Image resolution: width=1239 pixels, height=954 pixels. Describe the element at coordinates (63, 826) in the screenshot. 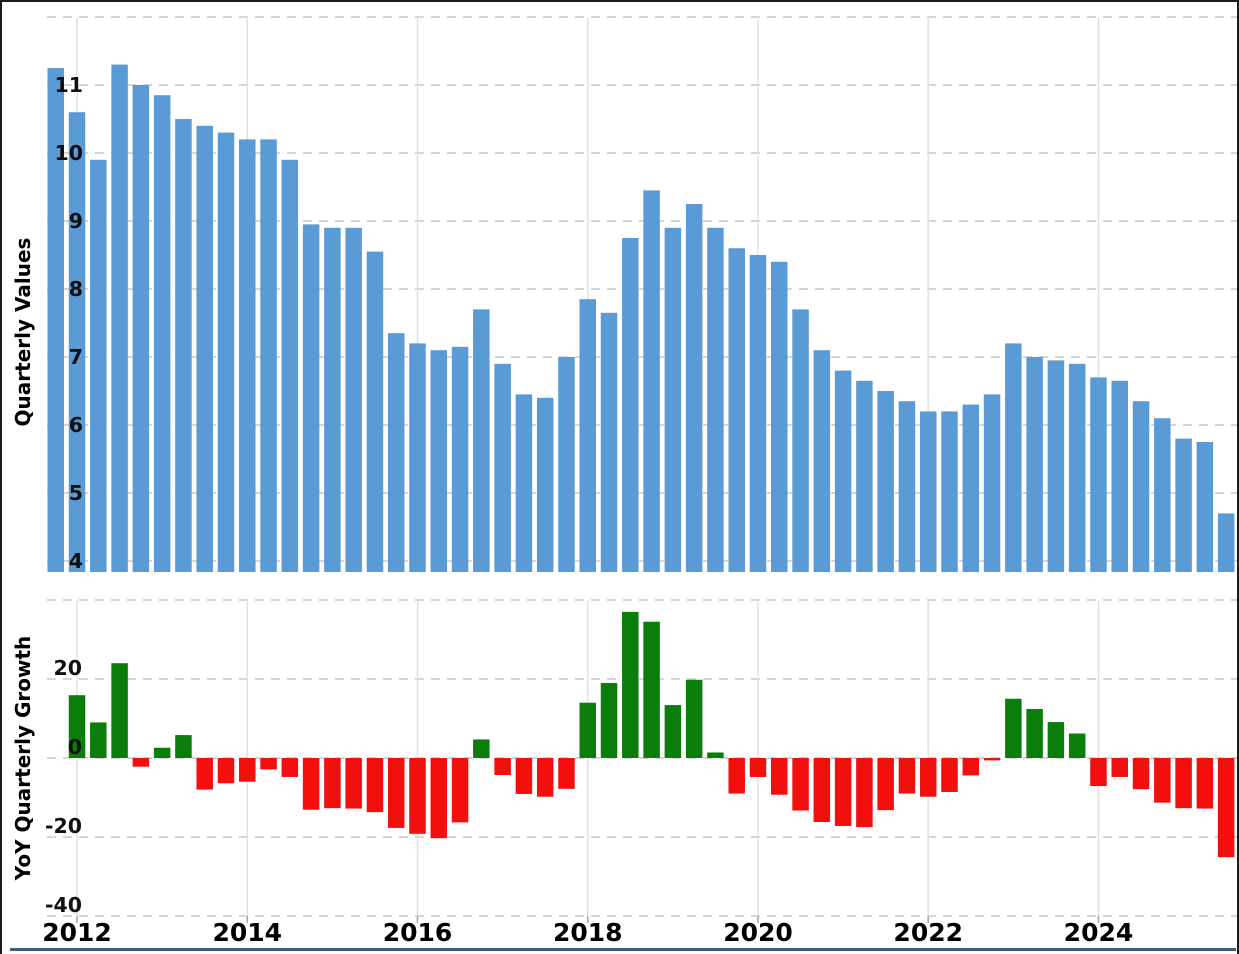

I see `bottom-y-tick-label: -20` at that location.